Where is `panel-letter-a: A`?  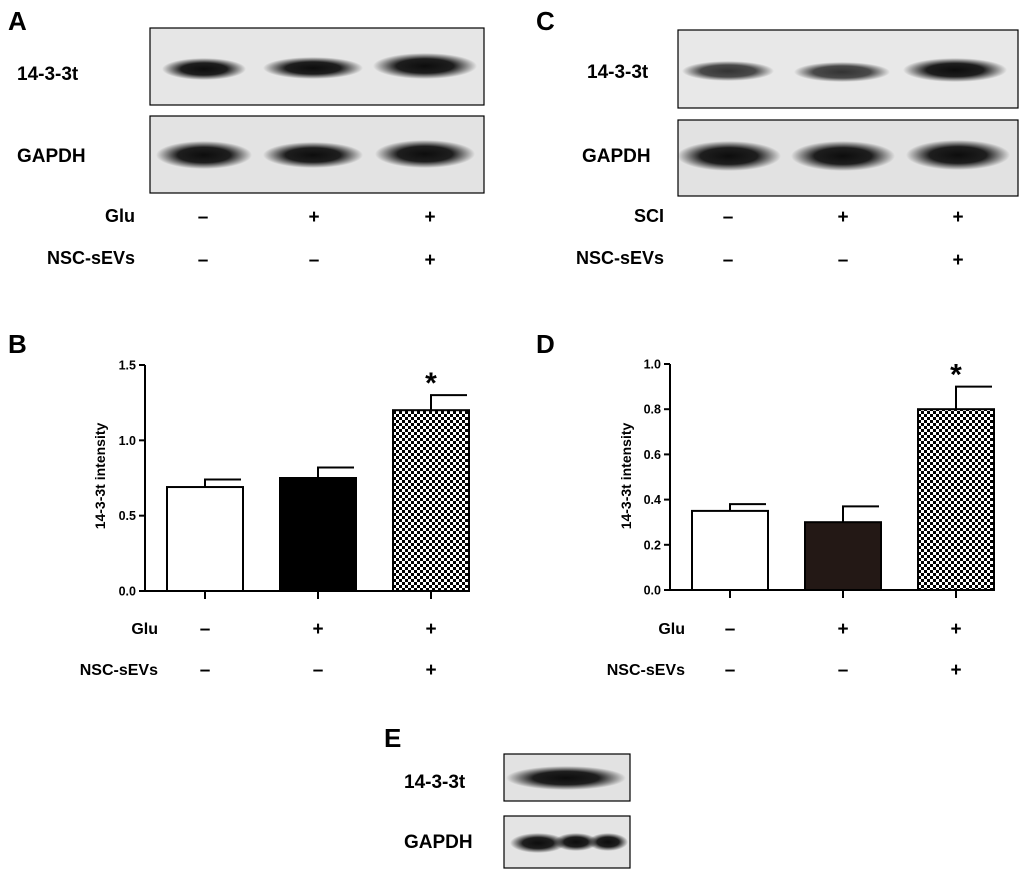 panel-letter-a: A is located at coordinates (17, 21).